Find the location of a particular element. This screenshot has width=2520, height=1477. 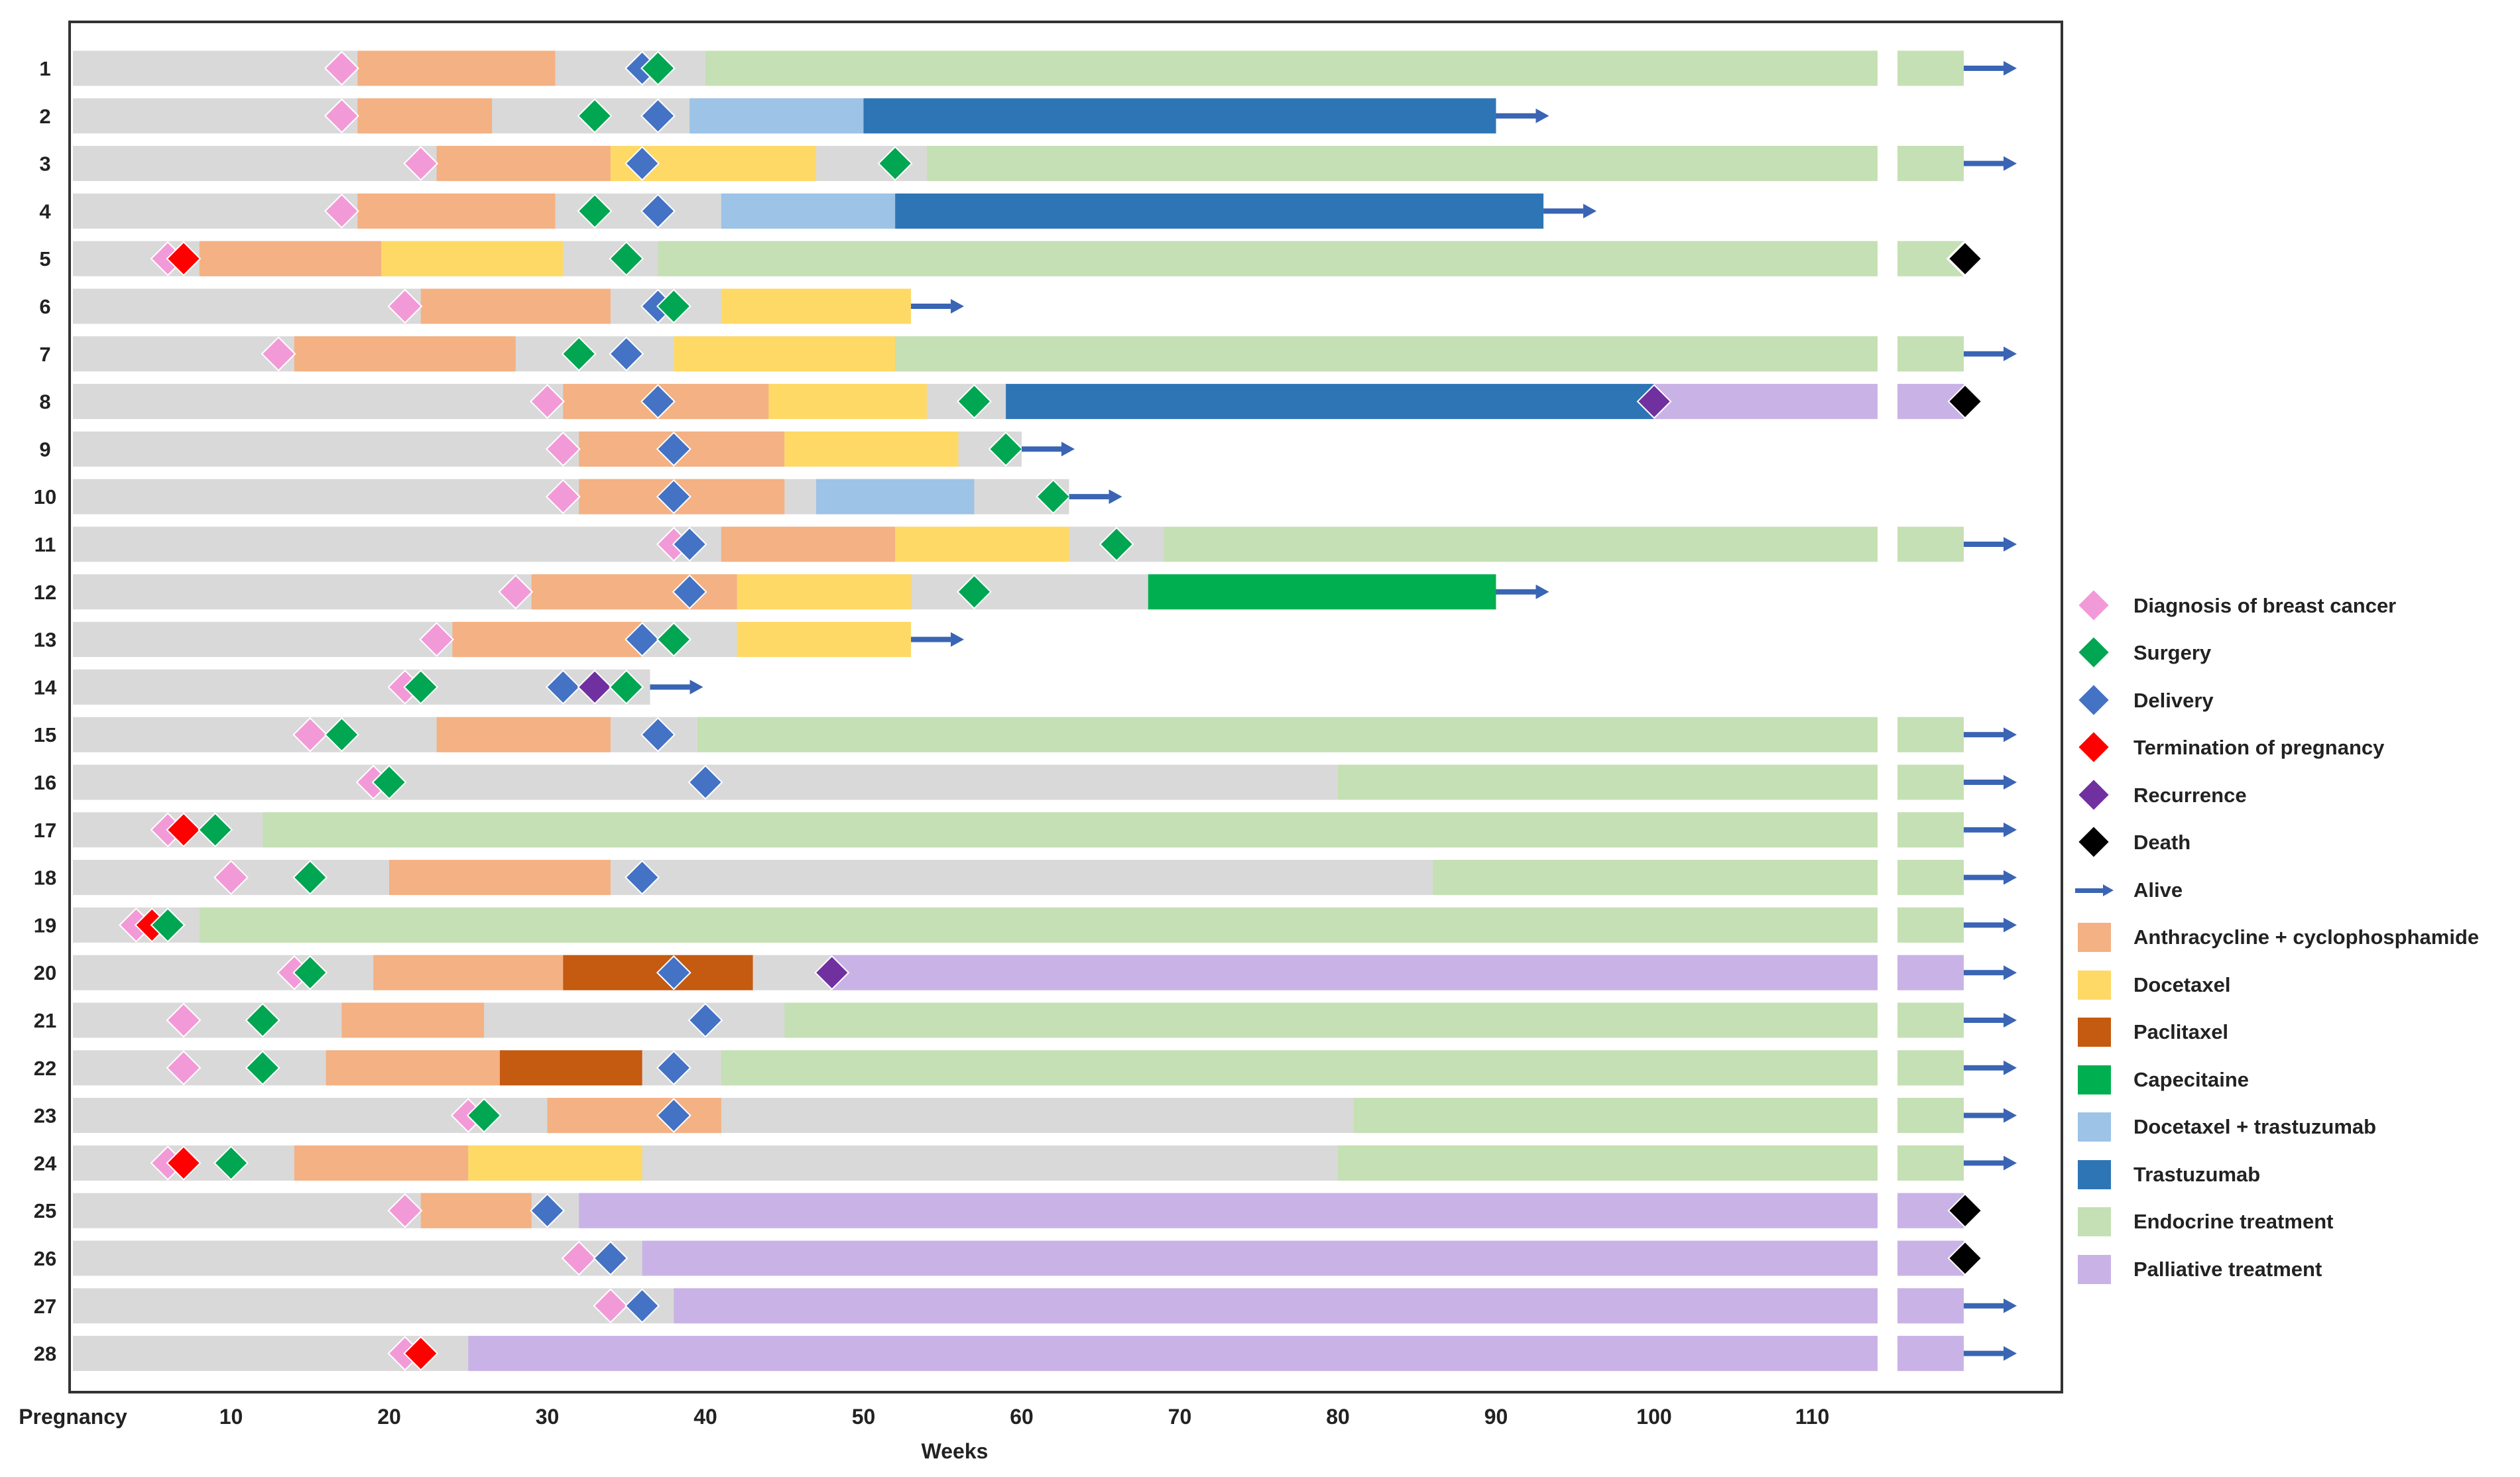

row-10-alive-arrow is located at coordinates (1095, 496).